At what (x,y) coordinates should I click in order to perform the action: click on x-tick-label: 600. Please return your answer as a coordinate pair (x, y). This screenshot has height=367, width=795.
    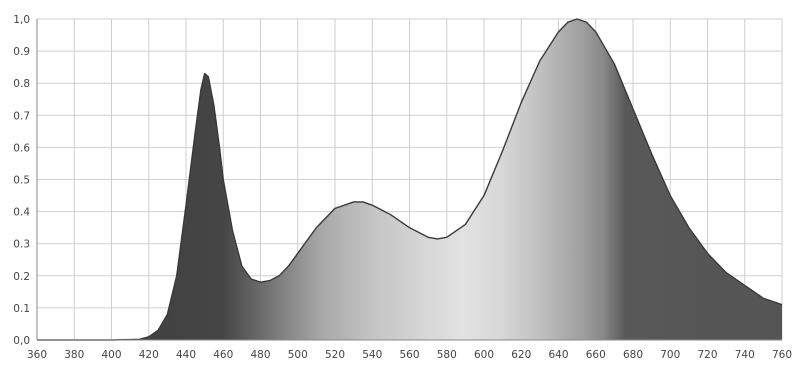
    Looking at the image, I should click on (484, 355).